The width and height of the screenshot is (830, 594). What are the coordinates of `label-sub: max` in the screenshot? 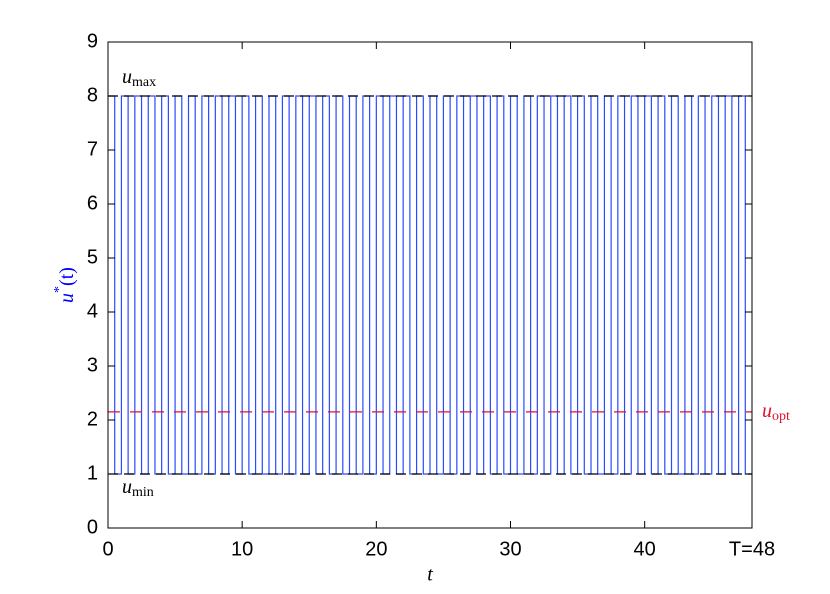 It's located at (144, 82).